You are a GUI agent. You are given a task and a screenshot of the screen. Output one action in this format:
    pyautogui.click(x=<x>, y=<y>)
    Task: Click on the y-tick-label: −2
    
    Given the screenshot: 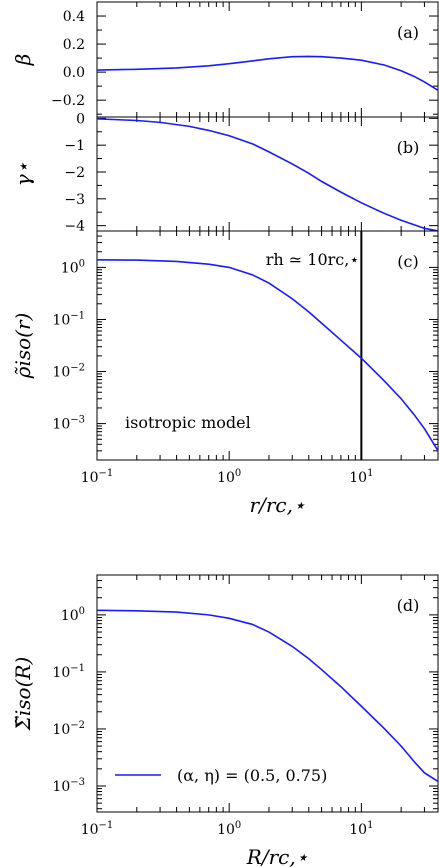 What is the action you would take?
    pyautogui.click(x=74, y=173)
    